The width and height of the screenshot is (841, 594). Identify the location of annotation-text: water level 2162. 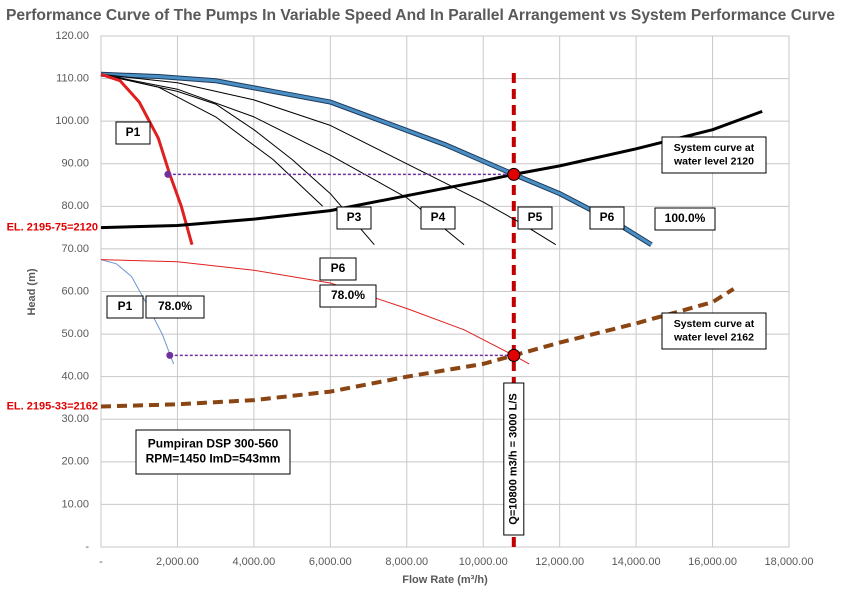
(713, 338).